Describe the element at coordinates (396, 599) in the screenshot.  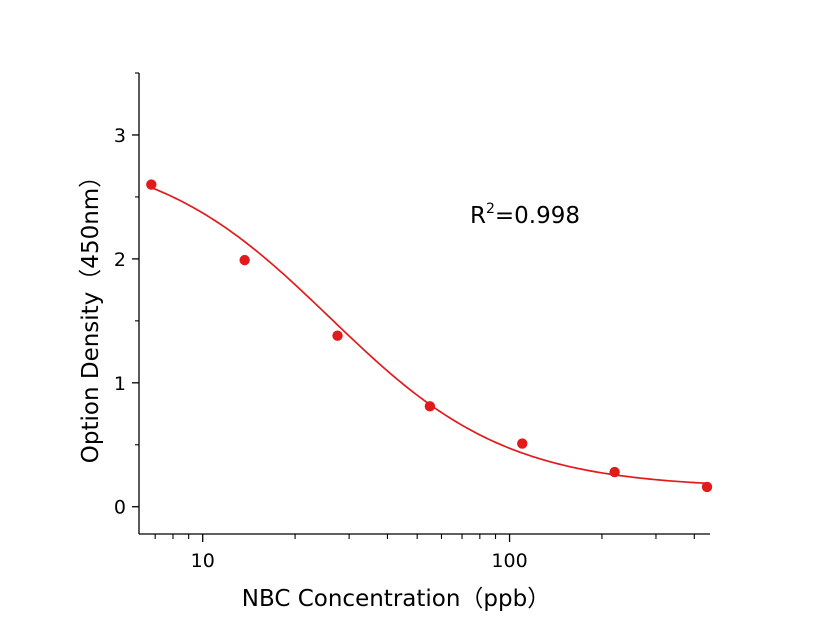
I see `x-axis-title: NBC Concentration（ppb）` at that location.